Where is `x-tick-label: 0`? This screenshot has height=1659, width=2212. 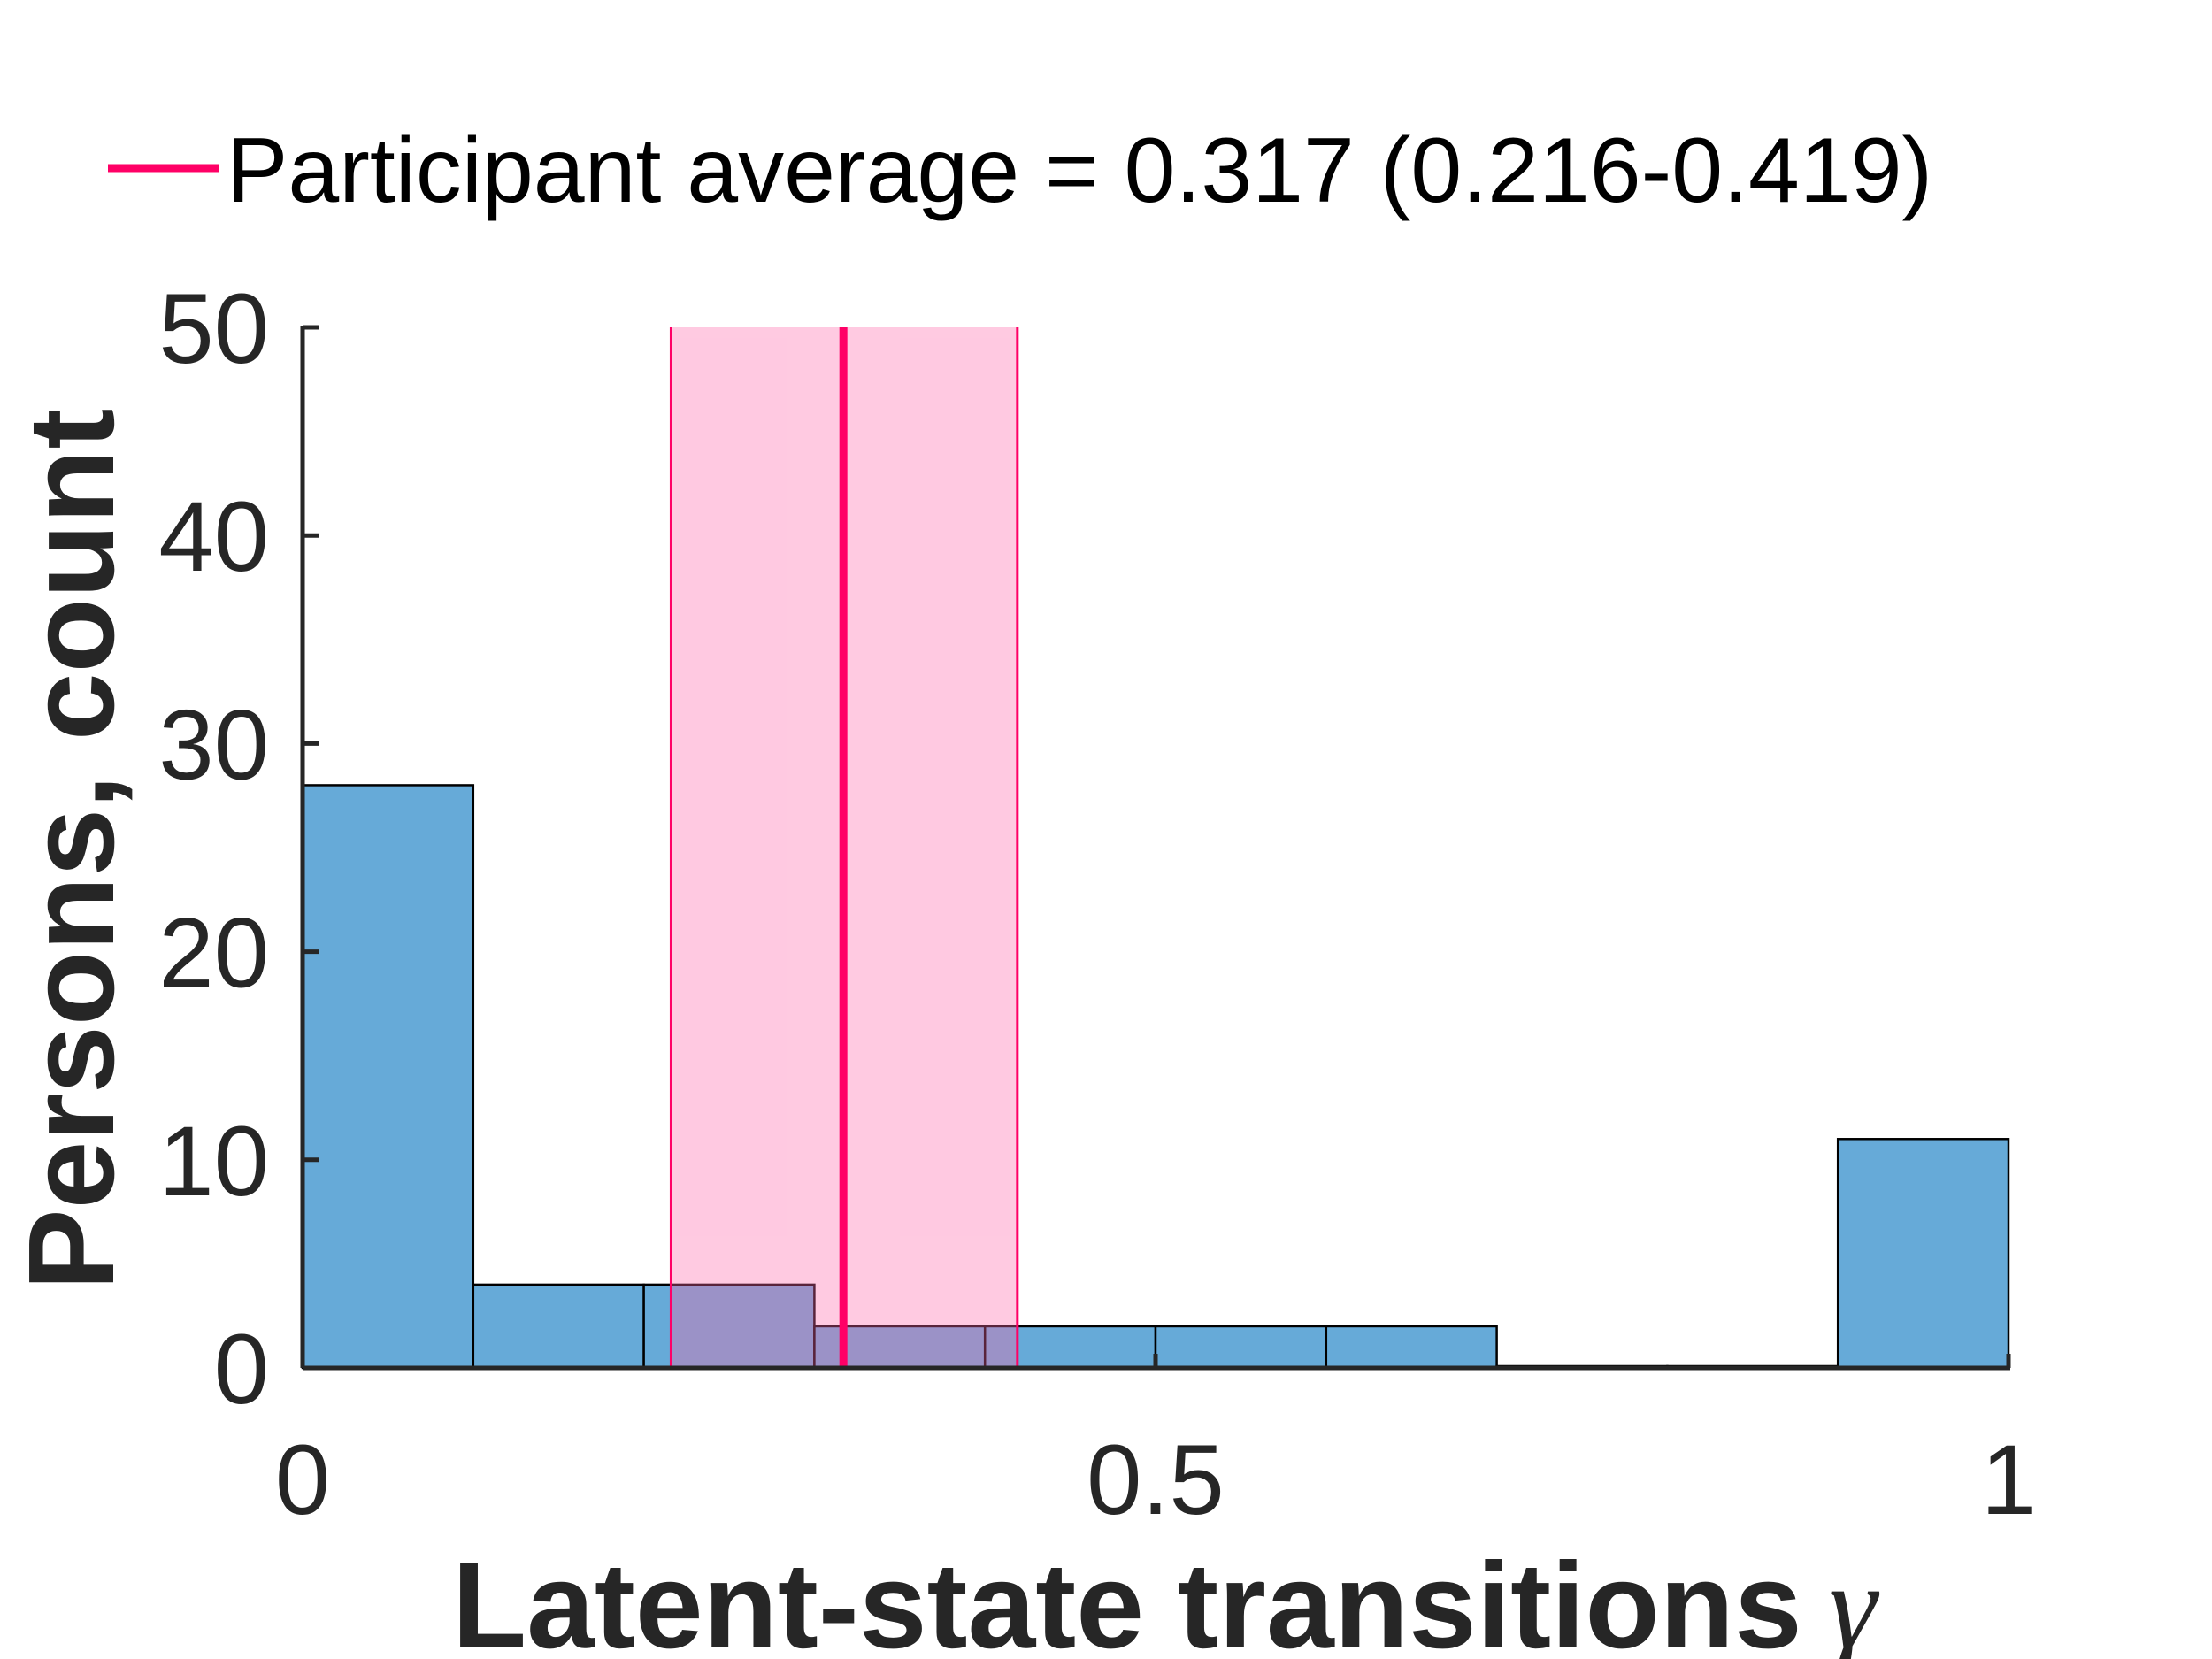 x-tick-label: 0 is located at coordinates (303, 1480).